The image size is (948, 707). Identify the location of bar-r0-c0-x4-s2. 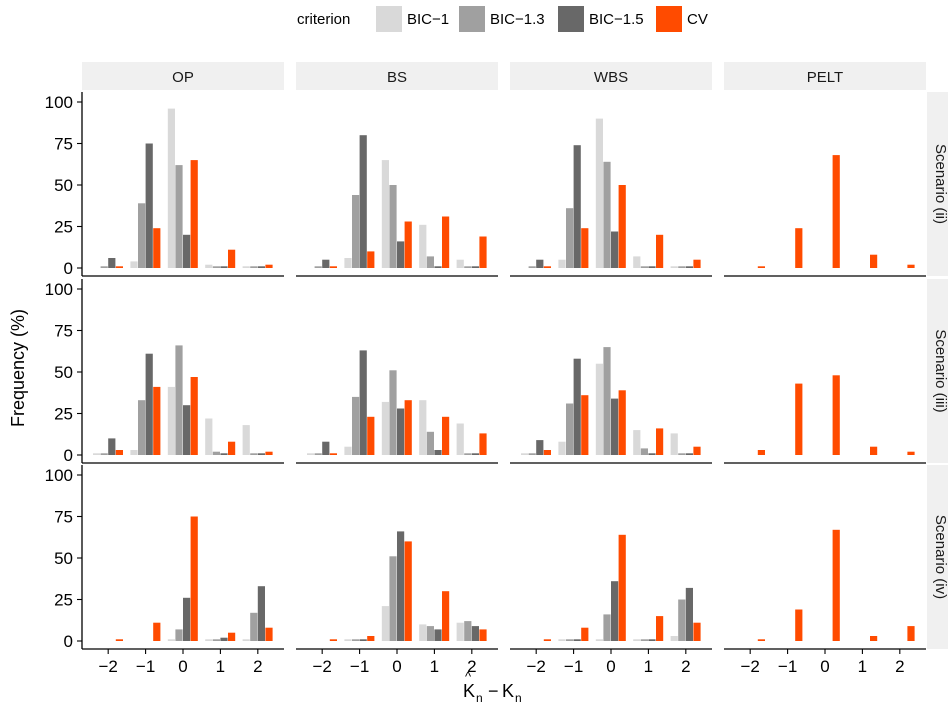
(261, 267).